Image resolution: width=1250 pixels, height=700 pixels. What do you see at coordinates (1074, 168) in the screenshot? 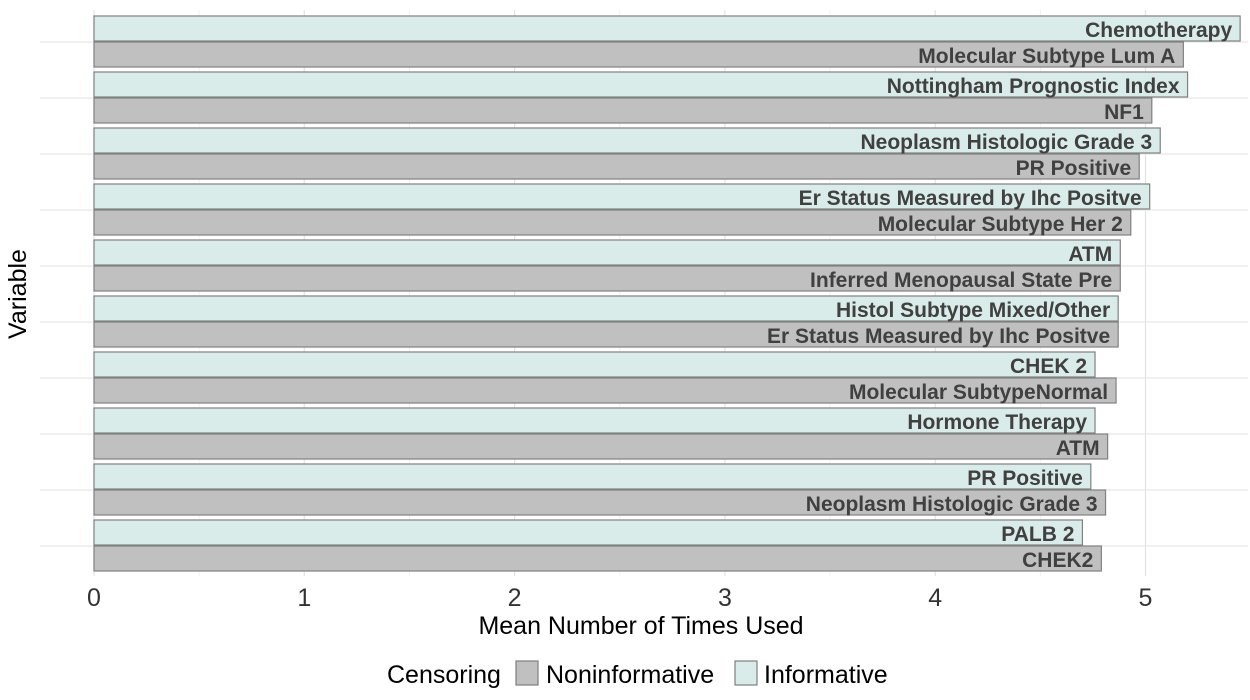
I see `bar-label-noninformative: PR Positive` at bounding box center [1074, 168].